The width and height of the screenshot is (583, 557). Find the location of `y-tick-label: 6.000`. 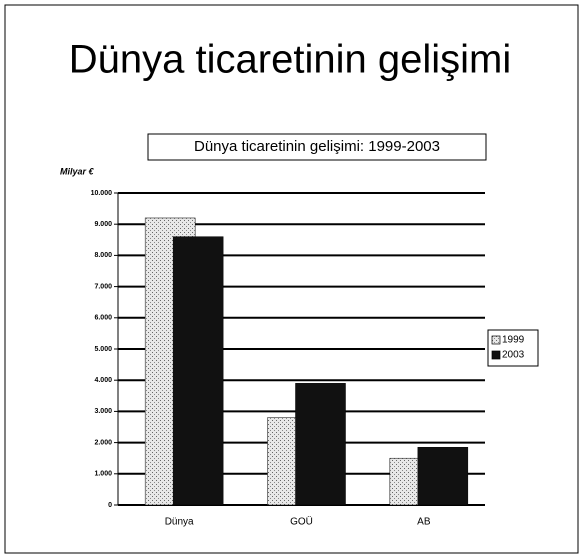

y-tick-label: 6.000 is located at coordinates (103, 318).